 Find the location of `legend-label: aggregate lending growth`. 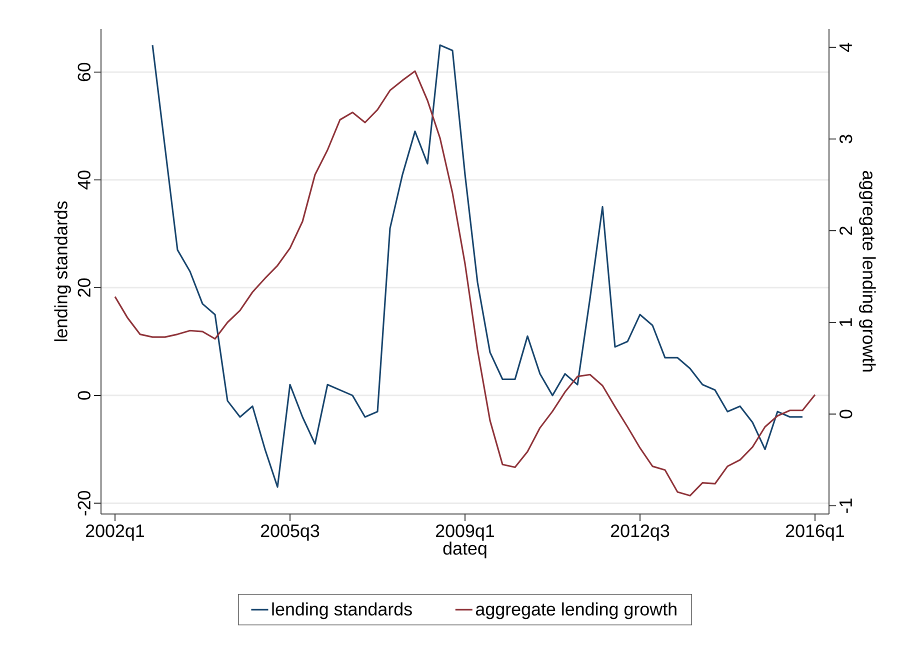

legend-label: aggregate lending growth is located at coordinates (576, 611).